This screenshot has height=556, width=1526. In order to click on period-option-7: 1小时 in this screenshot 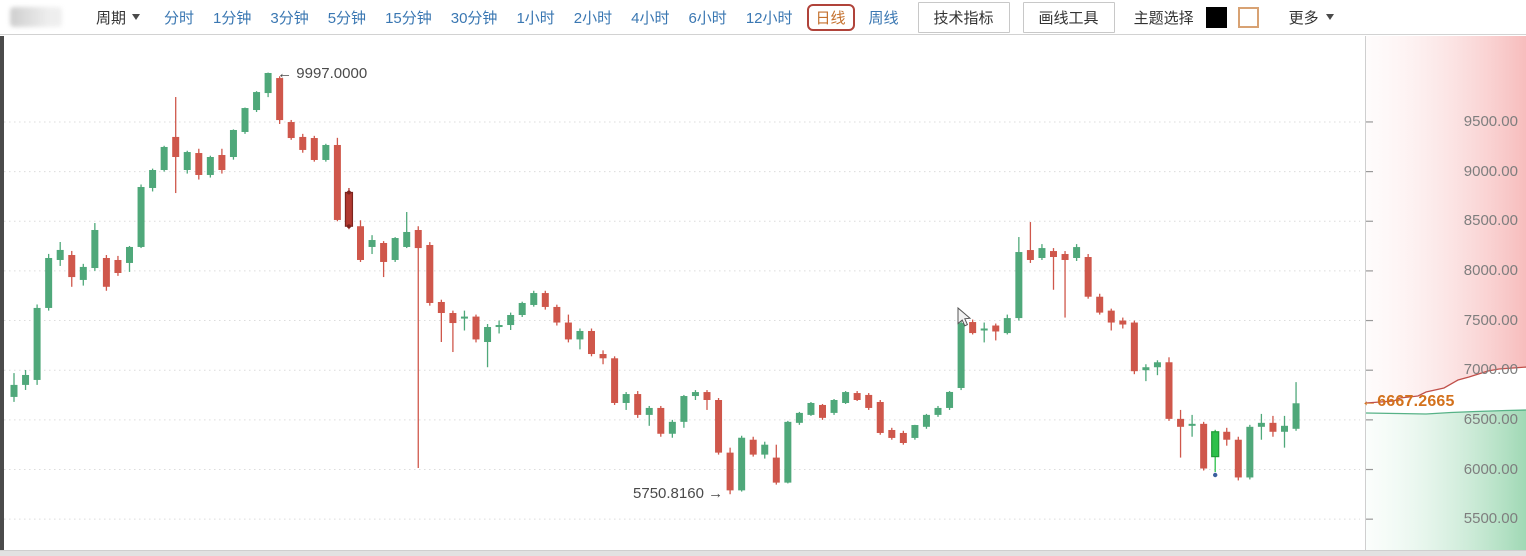, I will do `click(535, 18)`.